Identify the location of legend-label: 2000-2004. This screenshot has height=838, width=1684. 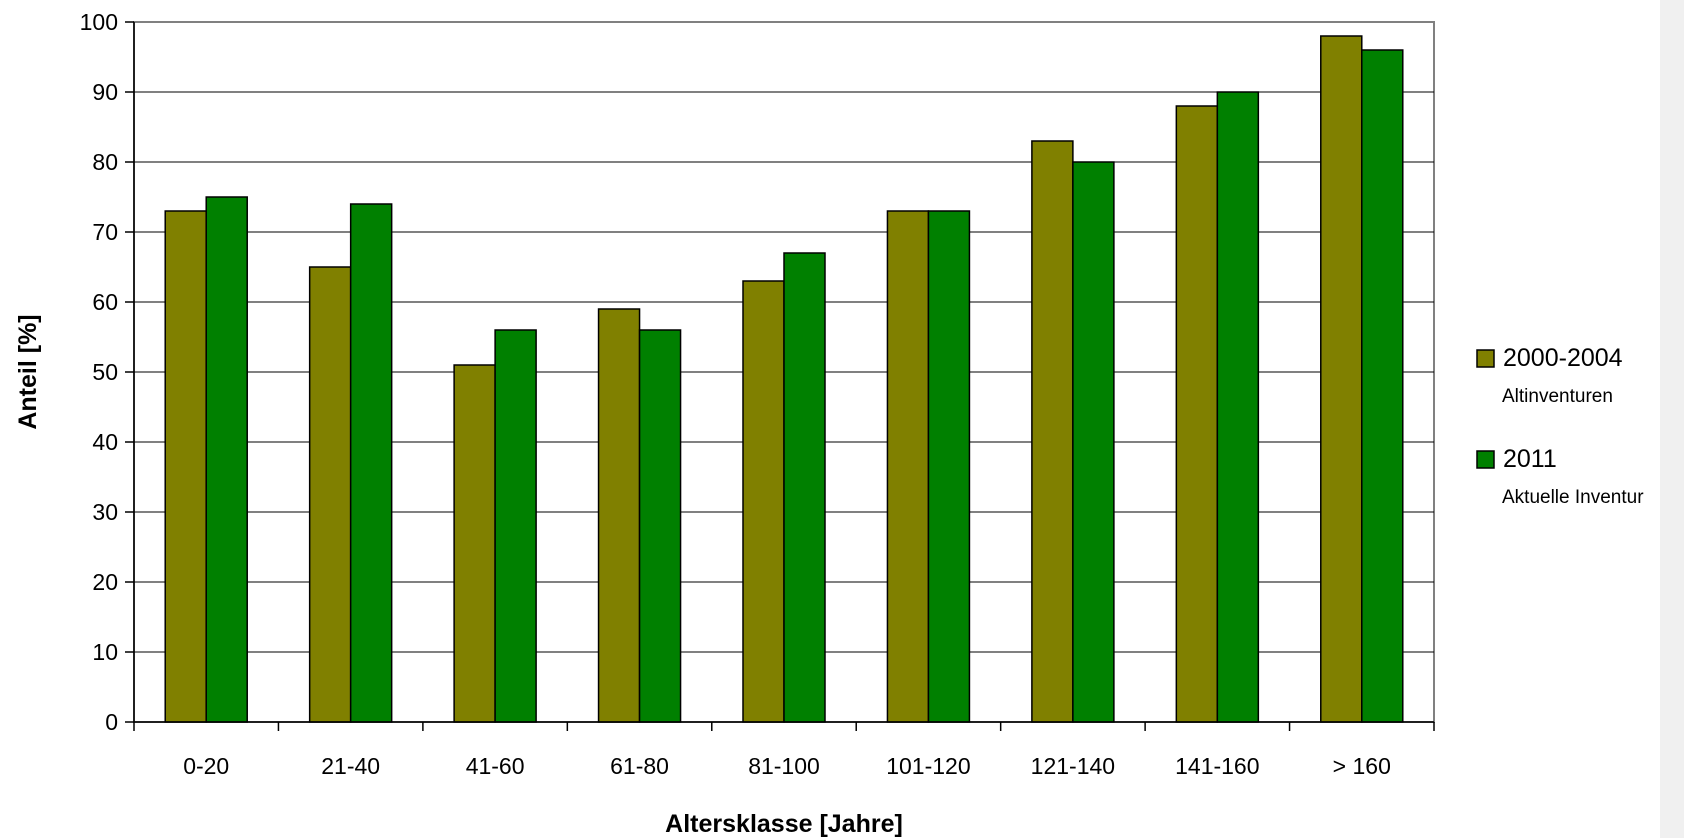
(1563, 358).